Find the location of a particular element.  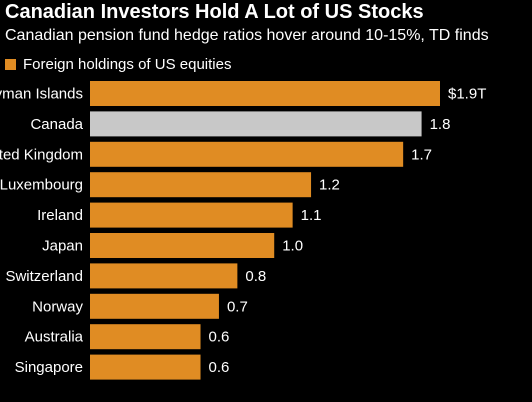

category-label: Canada is located at coordinates (56, 124).